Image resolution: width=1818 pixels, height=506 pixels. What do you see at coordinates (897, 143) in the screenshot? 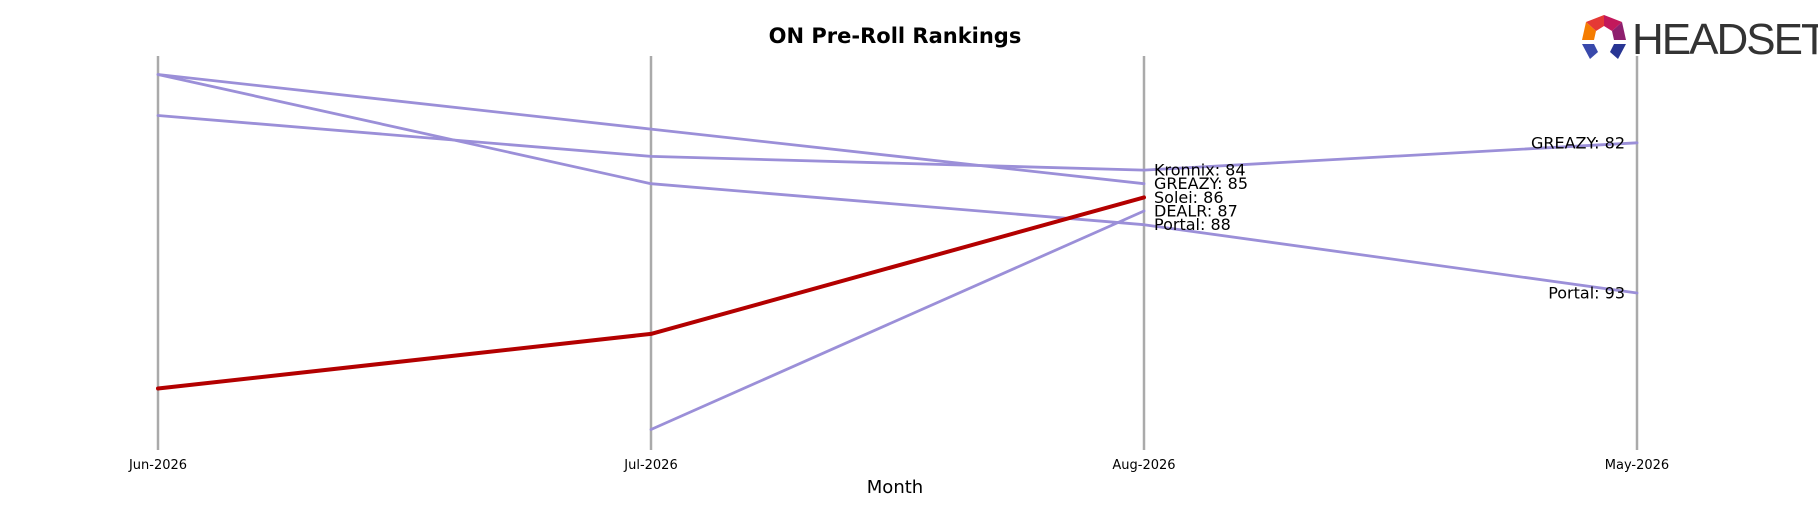
I see `series-line-greazy` at bounding box center [897, 143].